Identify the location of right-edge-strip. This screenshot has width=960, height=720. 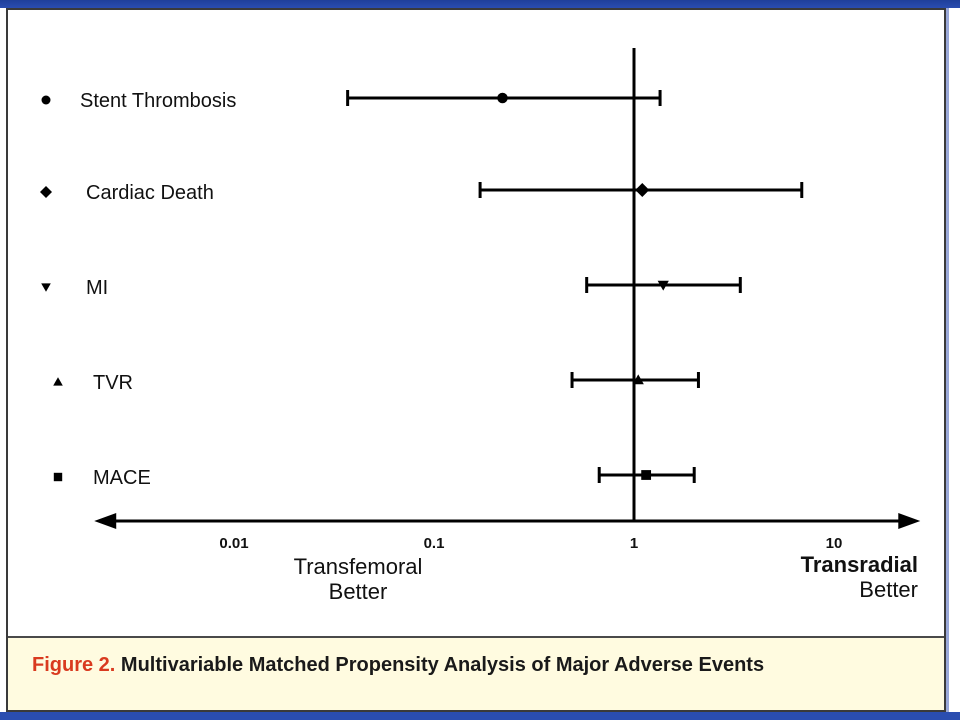
(953, 360).